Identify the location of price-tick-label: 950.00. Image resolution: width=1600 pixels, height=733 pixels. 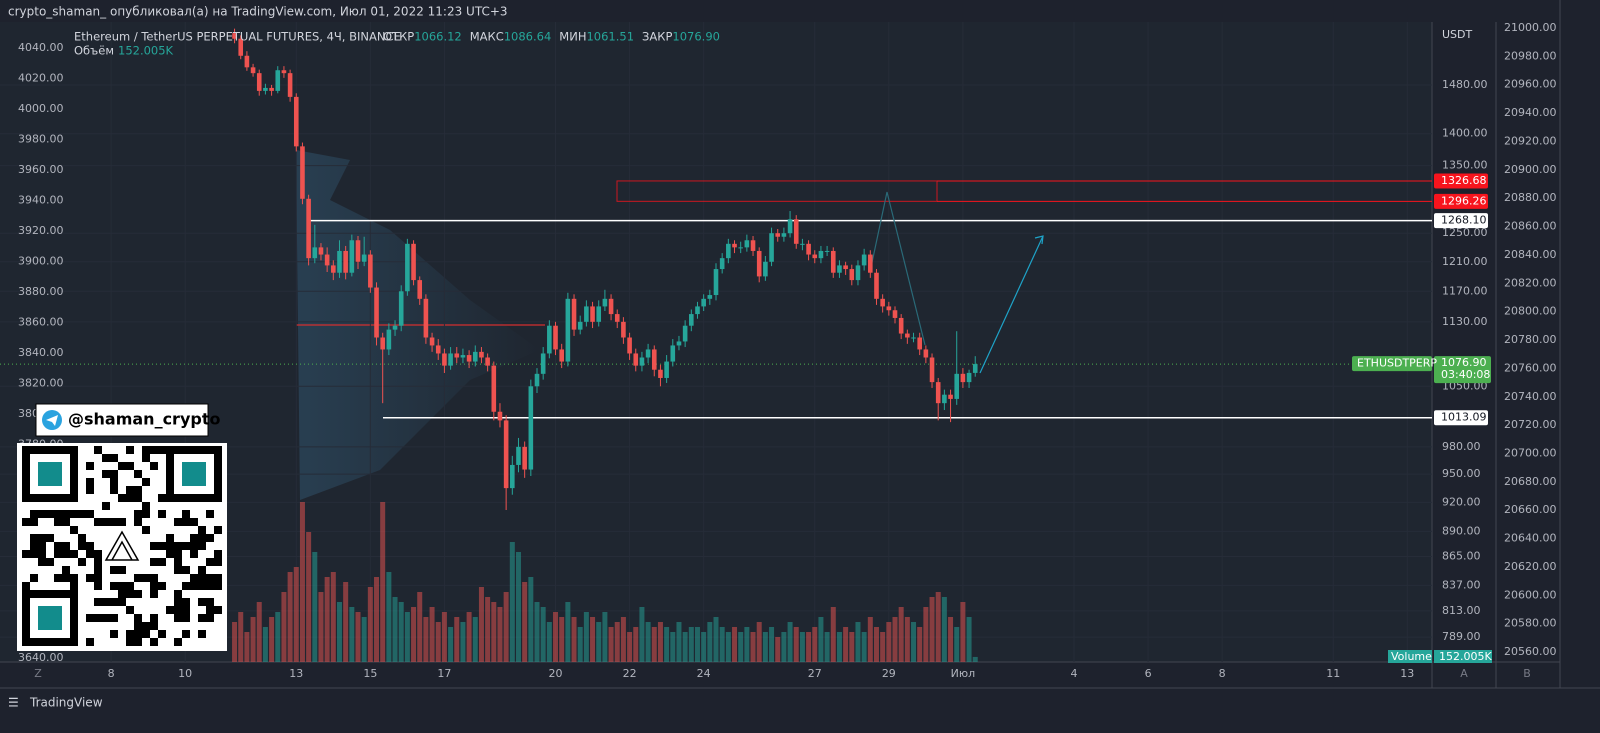
(1461, 473).